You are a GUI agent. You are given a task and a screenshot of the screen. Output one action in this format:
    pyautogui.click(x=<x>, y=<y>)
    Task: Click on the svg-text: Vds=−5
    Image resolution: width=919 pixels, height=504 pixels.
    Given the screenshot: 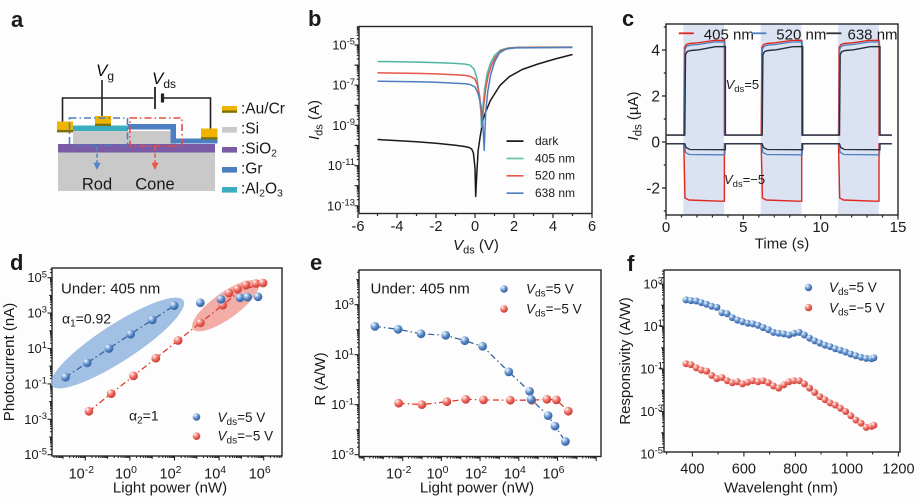 What is the action you would take?
    pyautogui.click(x=744, y=181)
    